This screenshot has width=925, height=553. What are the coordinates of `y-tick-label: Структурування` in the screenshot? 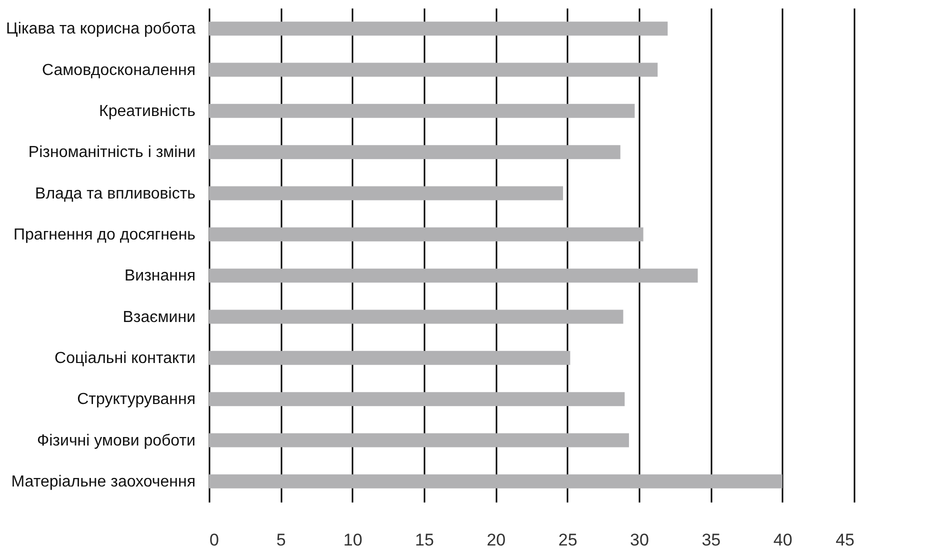 It's located at (136, 399).